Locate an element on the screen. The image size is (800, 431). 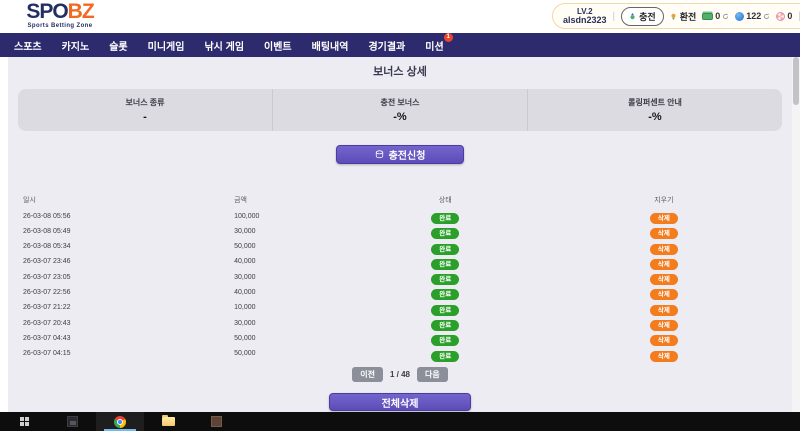
nav-item-label: 배팅내역 is located at coordinates (330, 47).